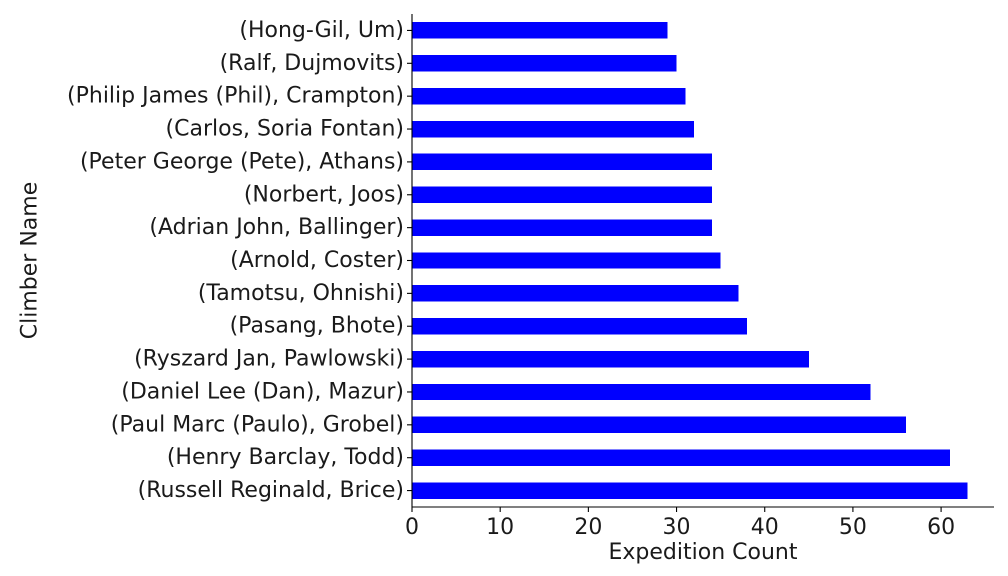  What do you see at coordinates (257, 424) in the screenshot?
I see `y-tick-label: (Paul Marc (Paulo), Grobel)` at bounding box center [257, 424].